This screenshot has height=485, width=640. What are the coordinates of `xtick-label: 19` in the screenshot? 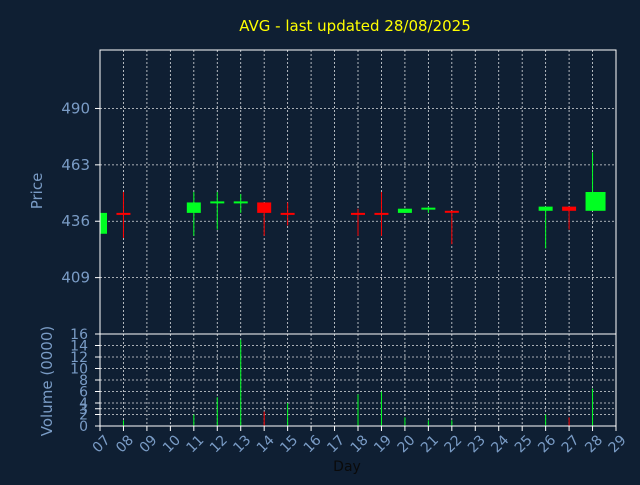 It's located at (383, 444).